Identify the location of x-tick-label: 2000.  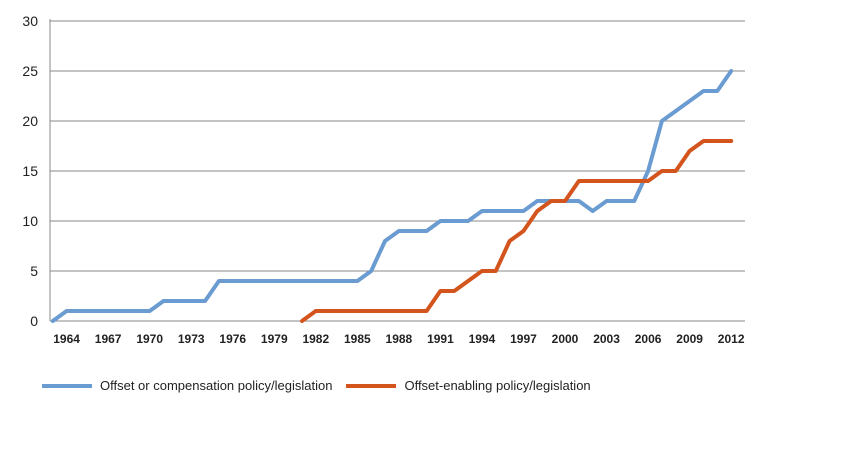
(565, 339).